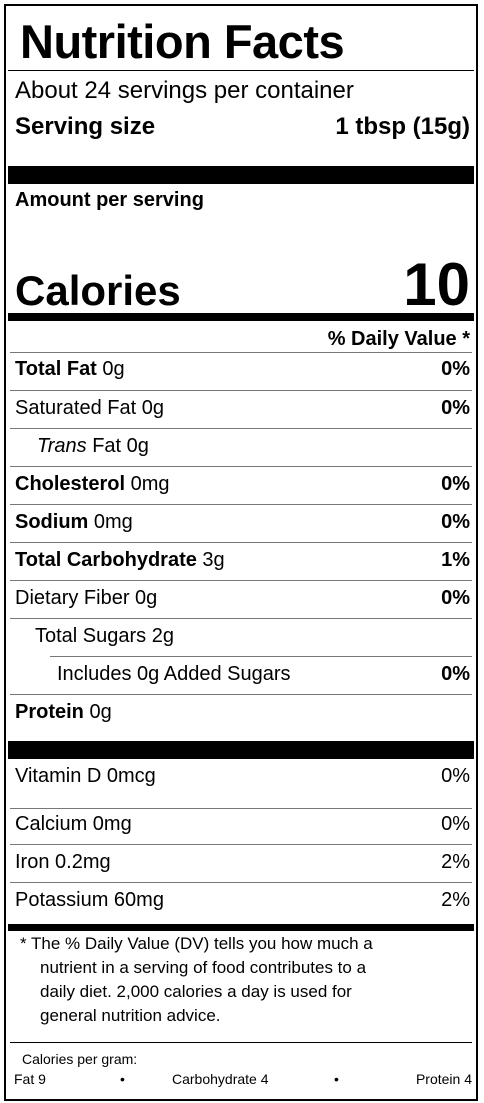  Describe the element at coordinates (63, 862) in the screenshot. I see `vitamin-name: Iron 0.2mg` at that location.